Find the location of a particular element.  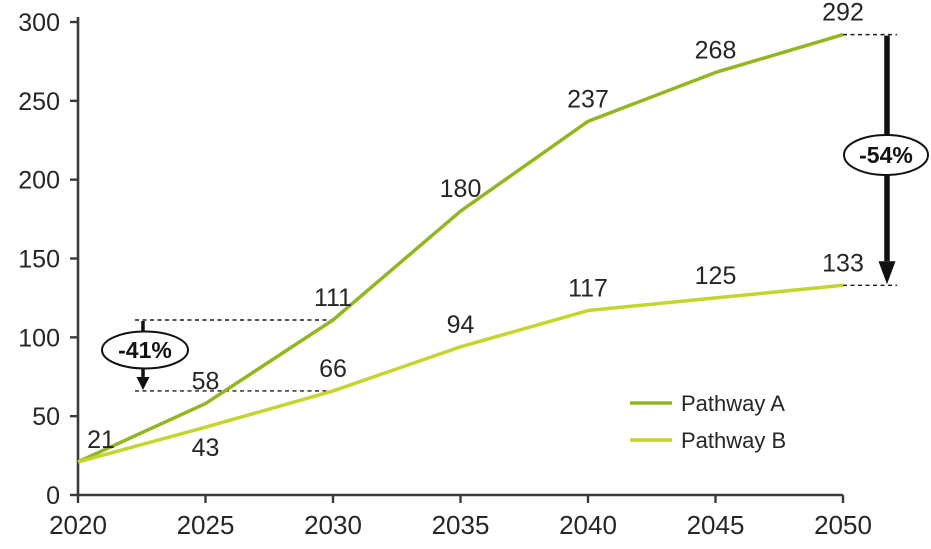

x-axis-tick-label: 2040 is located at coordinates (588, 525).